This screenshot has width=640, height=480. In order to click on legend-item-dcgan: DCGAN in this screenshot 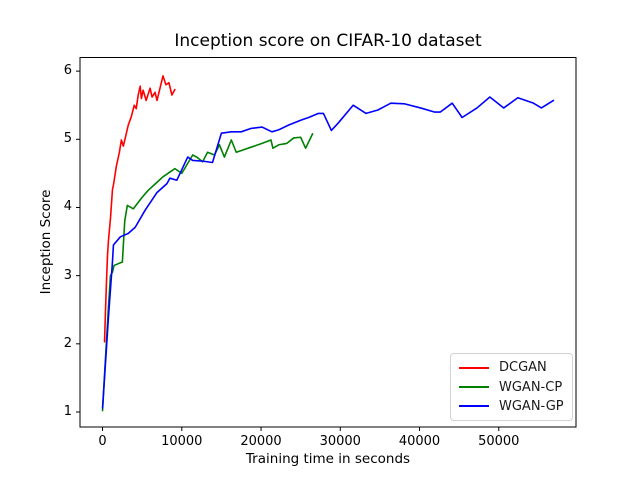, I will do `click(511, 367)`.